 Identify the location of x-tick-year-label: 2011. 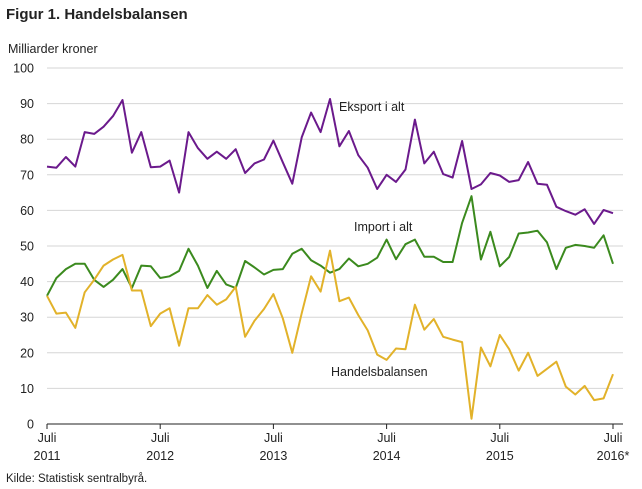
(47, 456).